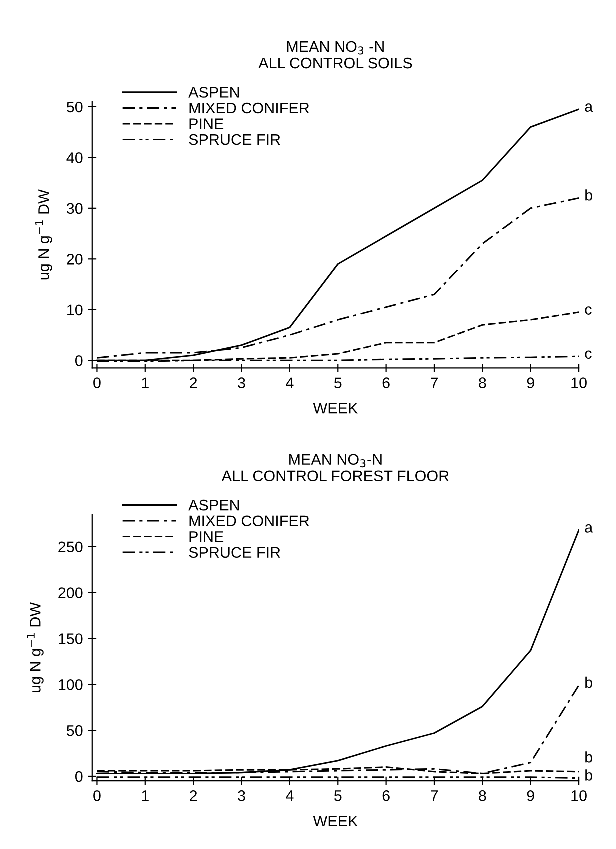 Image resolution: width=616 pixels, height=849 pixels. What do you see at coordinates (75, 310) in the screenshot?
I see `y-tick-label: 10` at bounding box center [75, 310].